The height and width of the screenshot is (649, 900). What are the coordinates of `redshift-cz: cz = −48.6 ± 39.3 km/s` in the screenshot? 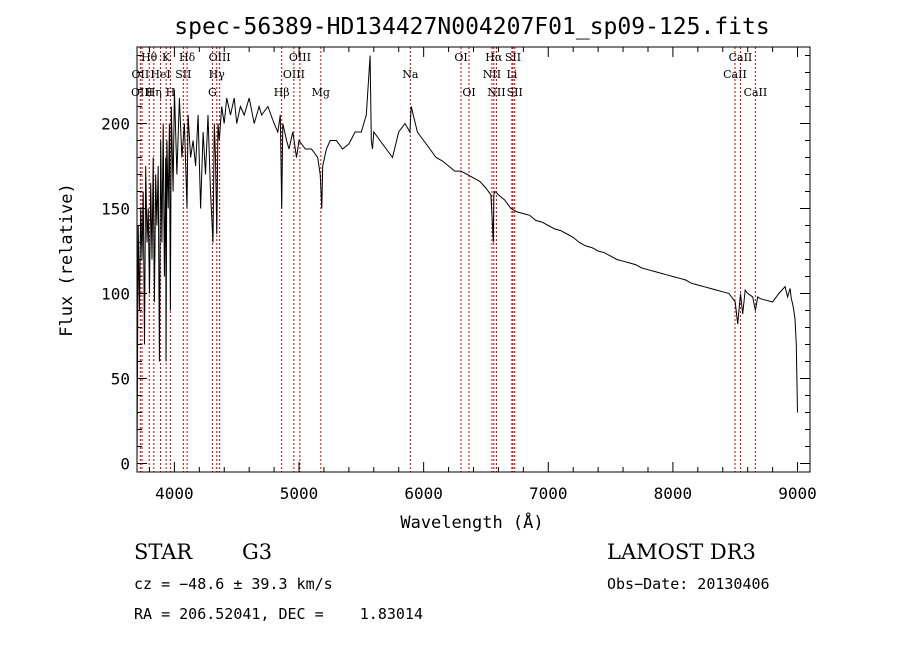 It's located at (233, 584).